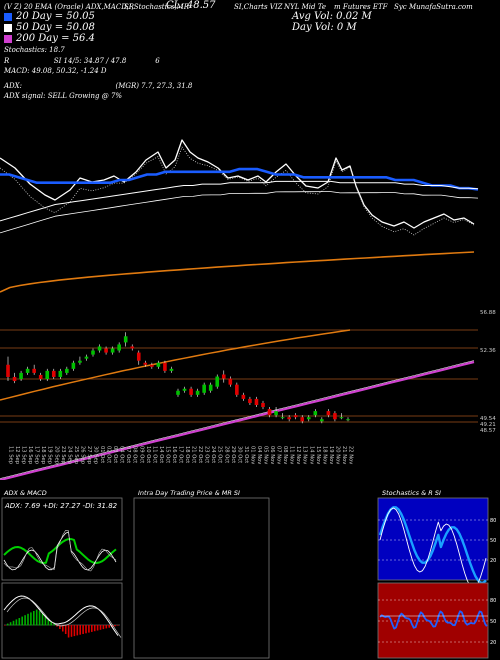  Describe the element at coordinates (76, 455) in the screenshot. I see `x-tick-label: 25 Sep` at that location.